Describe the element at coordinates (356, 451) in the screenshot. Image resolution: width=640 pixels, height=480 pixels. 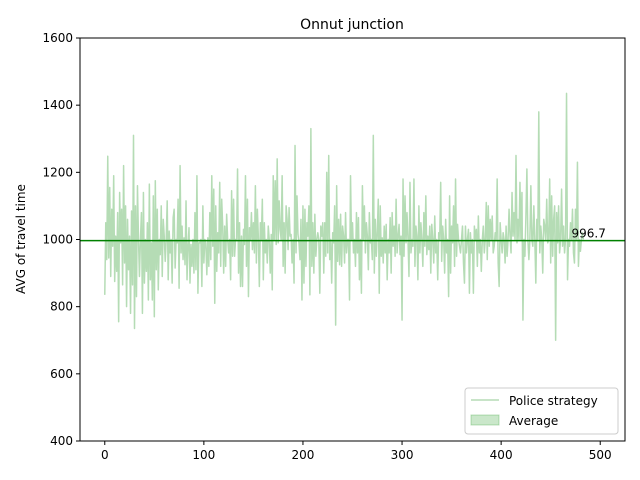
I see `x-axis-ticks: 0 100 200 300 400 500` at that location.